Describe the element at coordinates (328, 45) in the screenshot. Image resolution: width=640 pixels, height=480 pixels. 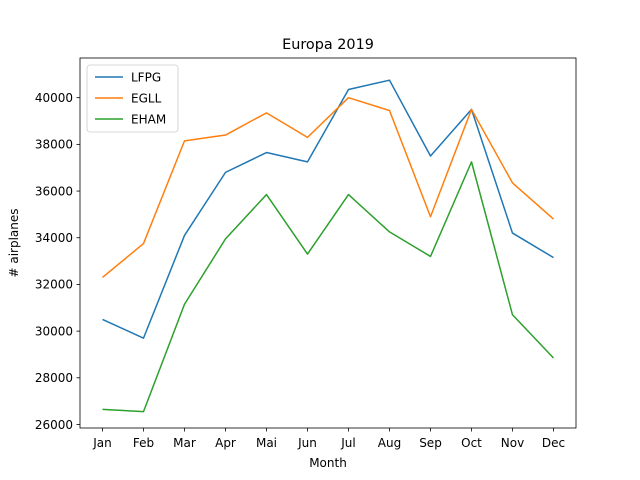
I see `chart-title: Europa 2019` at that location.